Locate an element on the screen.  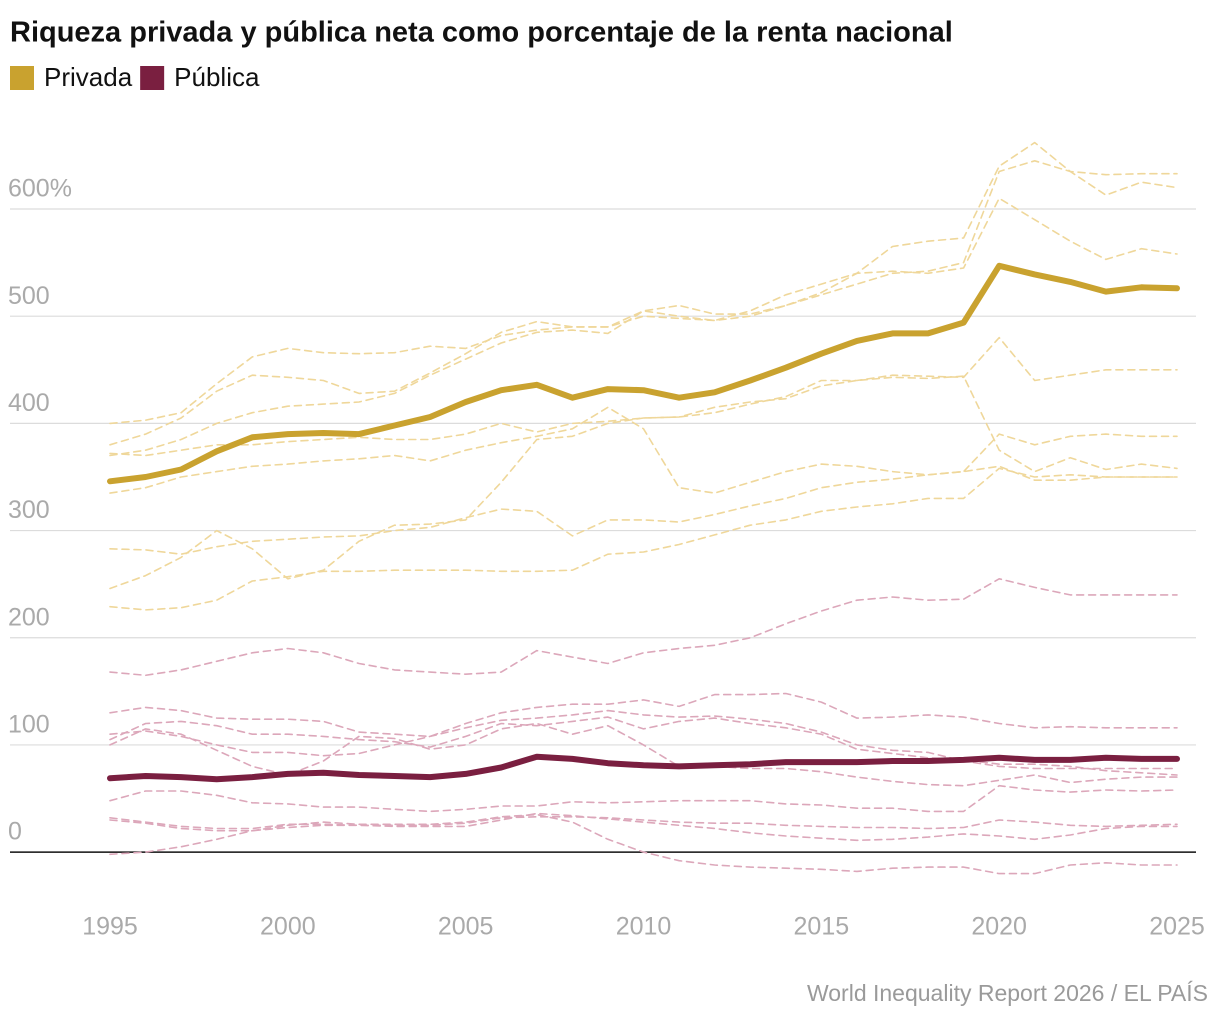
series-line is located at coordinates (643, 768).